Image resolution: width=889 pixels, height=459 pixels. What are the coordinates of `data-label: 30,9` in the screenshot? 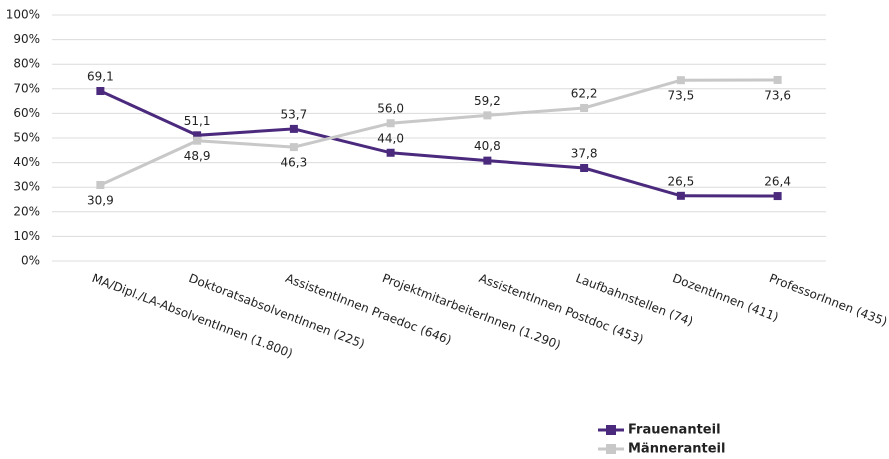 It's located at (100, 200).